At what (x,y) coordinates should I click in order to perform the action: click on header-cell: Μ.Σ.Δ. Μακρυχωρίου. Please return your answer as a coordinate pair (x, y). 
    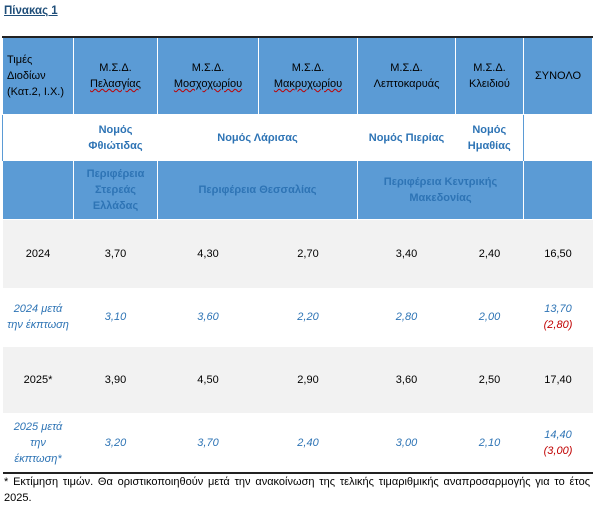
    Looking at the image, I should click on (308, 75).